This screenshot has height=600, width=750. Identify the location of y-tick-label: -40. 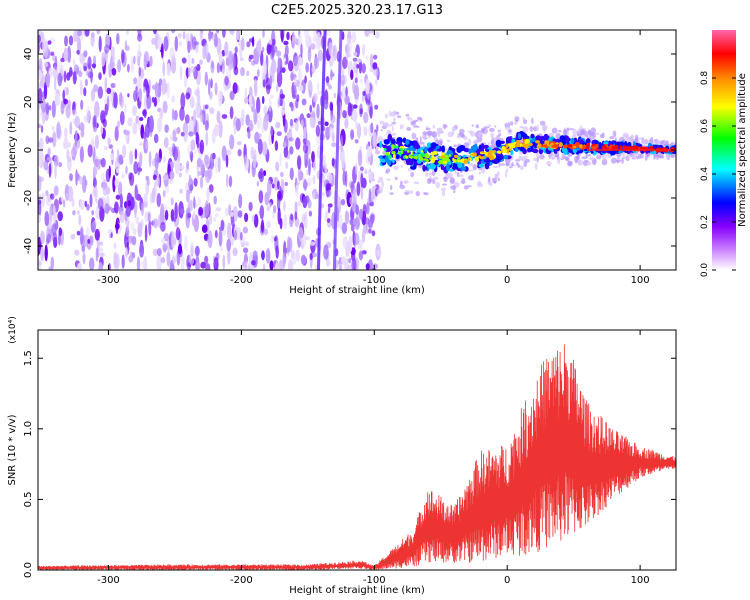
(28, 246).